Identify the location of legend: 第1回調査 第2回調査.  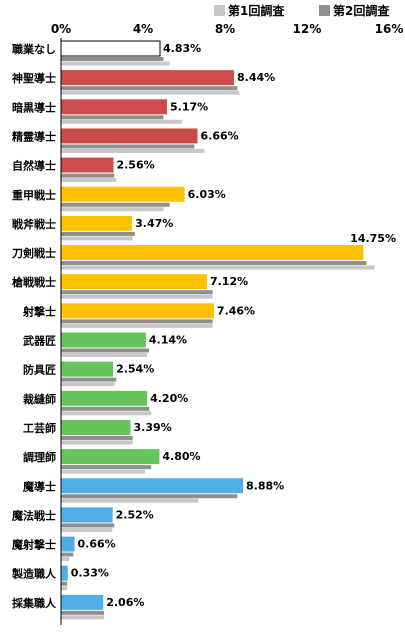
(302, 10).